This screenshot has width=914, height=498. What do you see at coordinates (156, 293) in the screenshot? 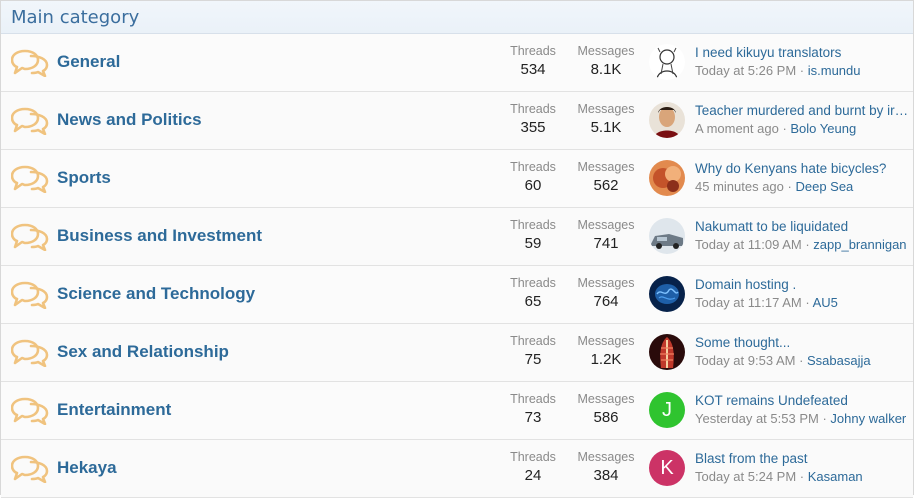
I see `forum-title: Science and Technology` at bounding box center [156, 293].